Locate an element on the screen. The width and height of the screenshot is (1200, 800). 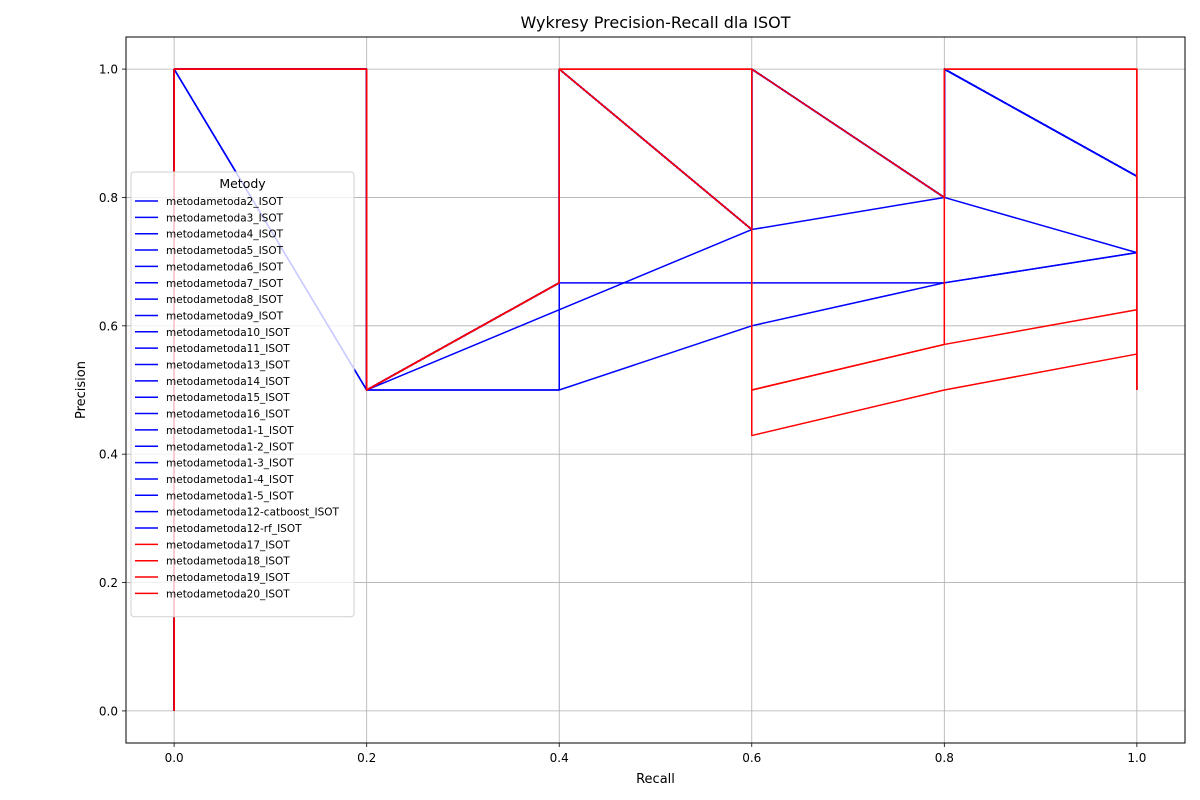
legend-entry-label: metodametoda13_ISOT is located at coordinates (228, 366).